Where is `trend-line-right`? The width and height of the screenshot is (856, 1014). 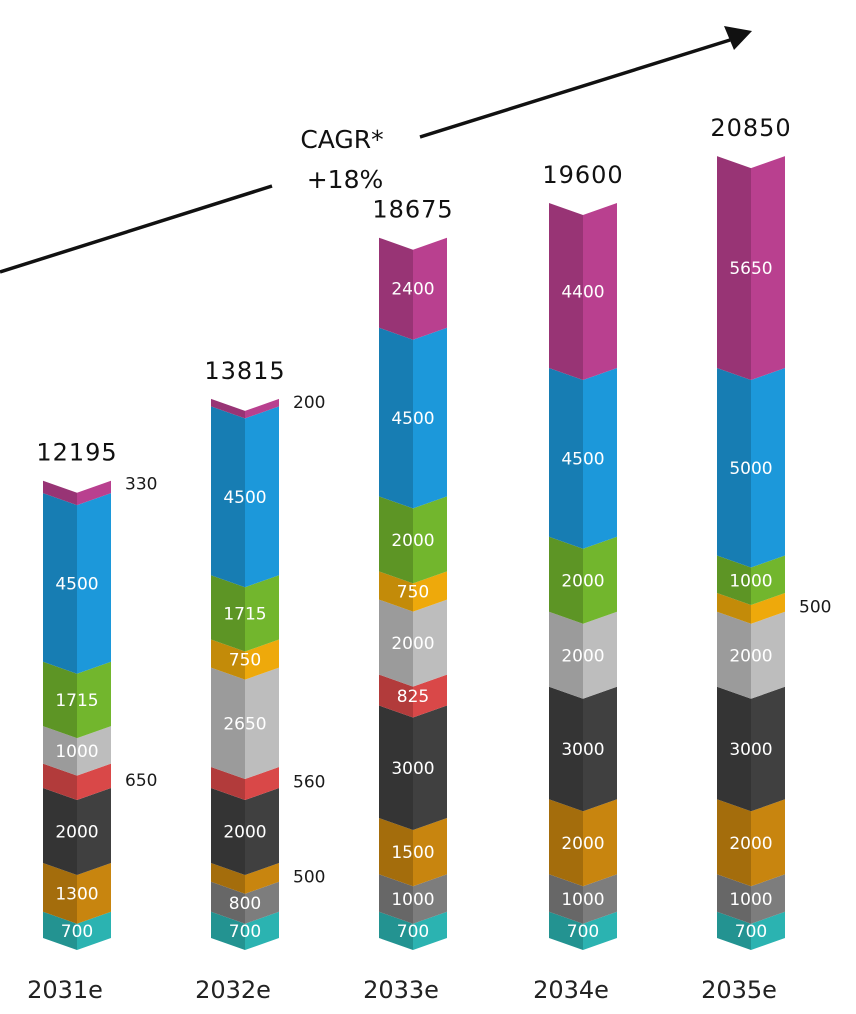 trend-line-right is located at coordinates (575, 88).